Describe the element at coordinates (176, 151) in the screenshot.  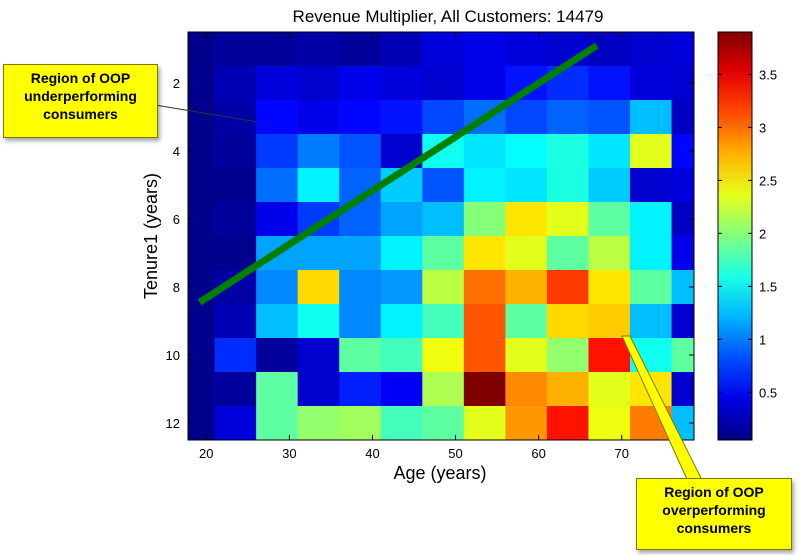
I see `y-tick-label: 4` at that location.